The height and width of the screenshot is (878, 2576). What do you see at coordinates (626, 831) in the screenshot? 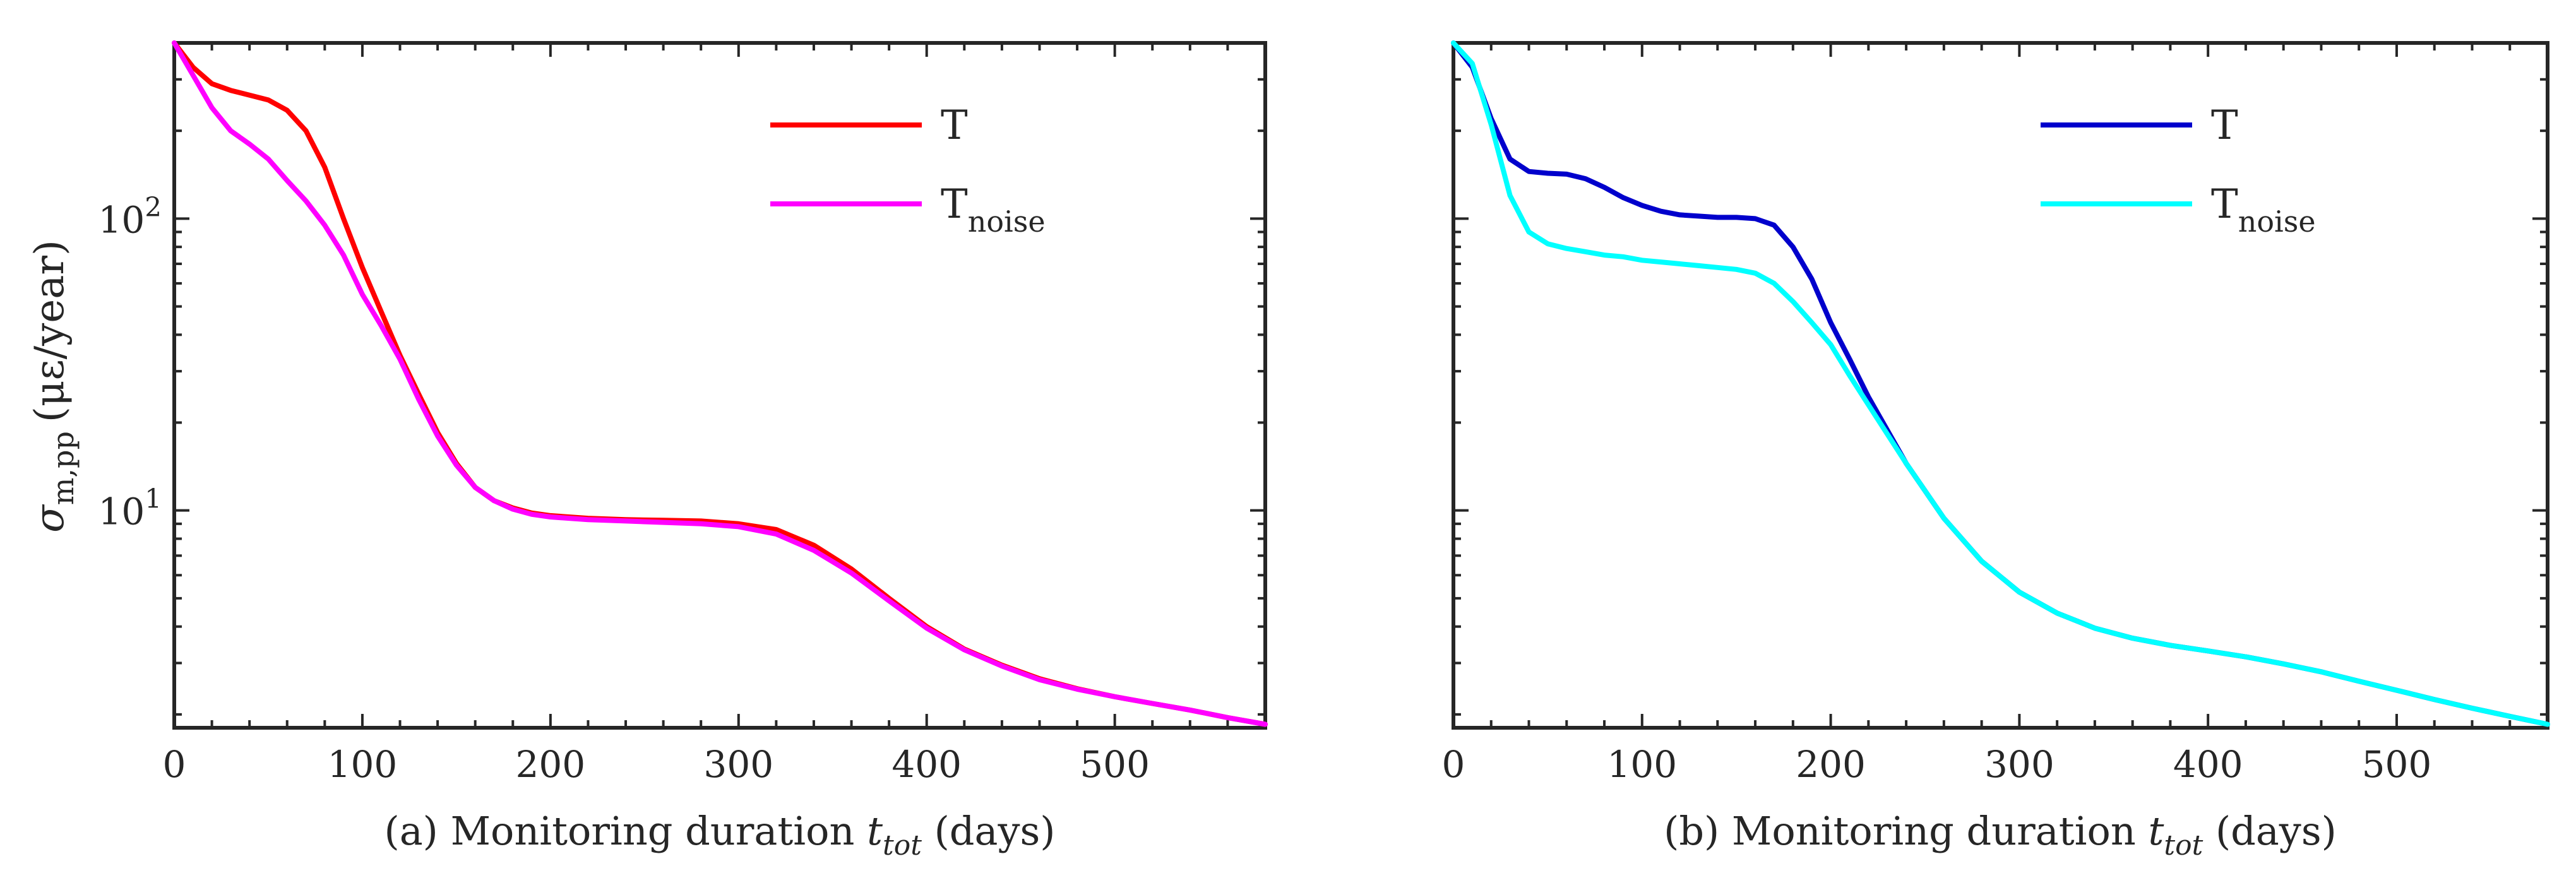
I see `panel-a-xlabel-prefix: (a) Monitoring duration` at bounding box center [626, 831].